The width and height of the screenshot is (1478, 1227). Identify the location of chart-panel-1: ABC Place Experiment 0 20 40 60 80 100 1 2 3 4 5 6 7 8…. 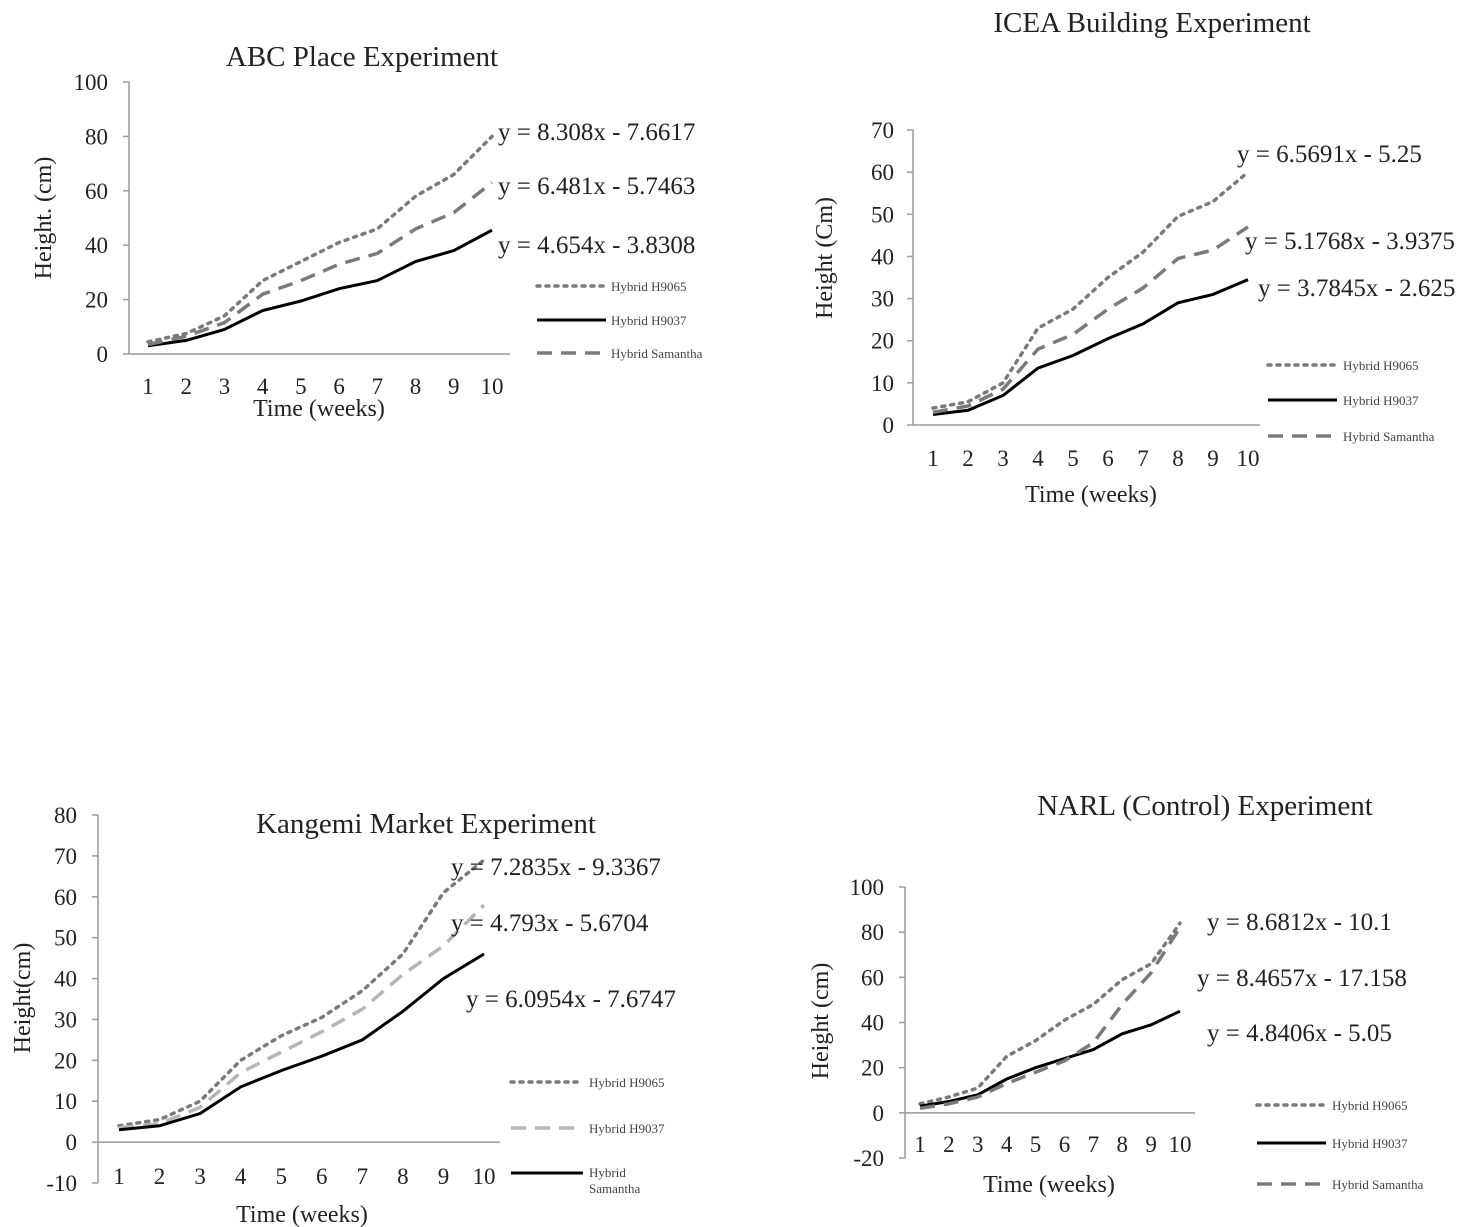
(367, 231).